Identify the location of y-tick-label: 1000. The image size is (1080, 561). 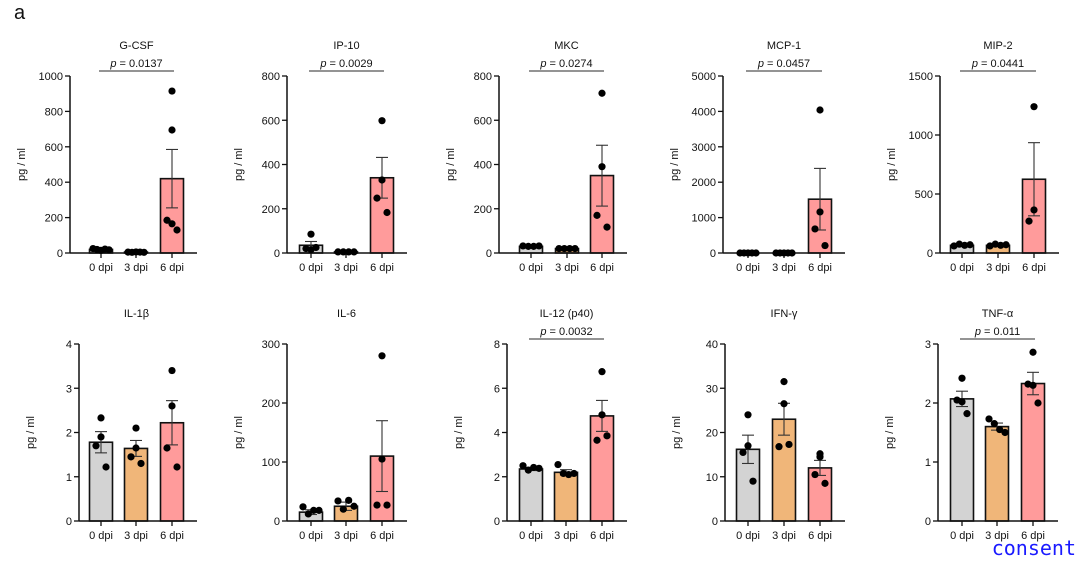
(704, 219).